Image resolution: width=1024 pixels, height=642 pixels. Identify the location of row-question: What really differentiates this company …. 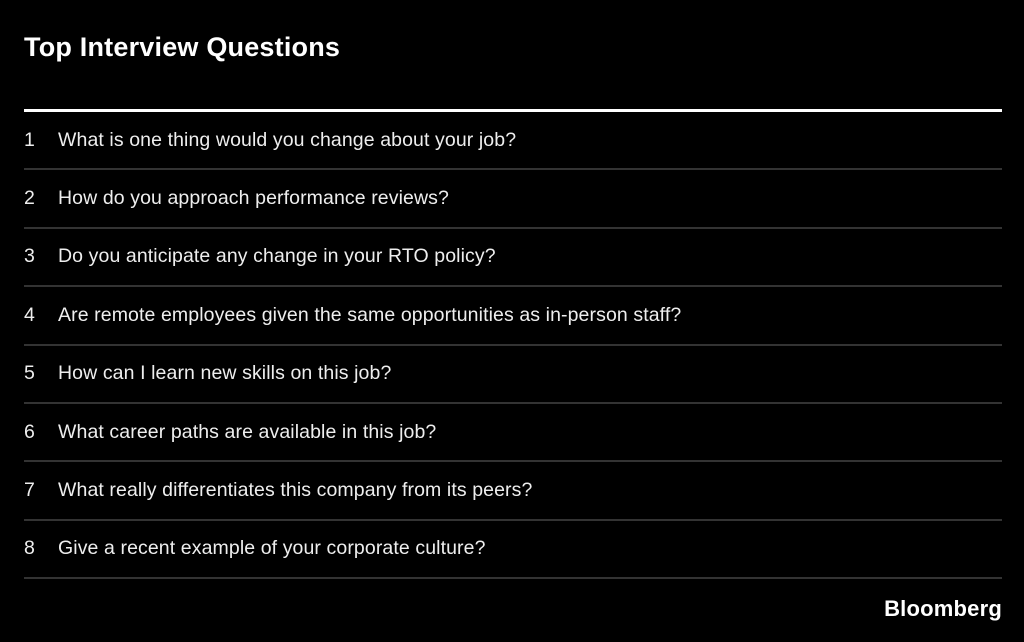
(295, 490).